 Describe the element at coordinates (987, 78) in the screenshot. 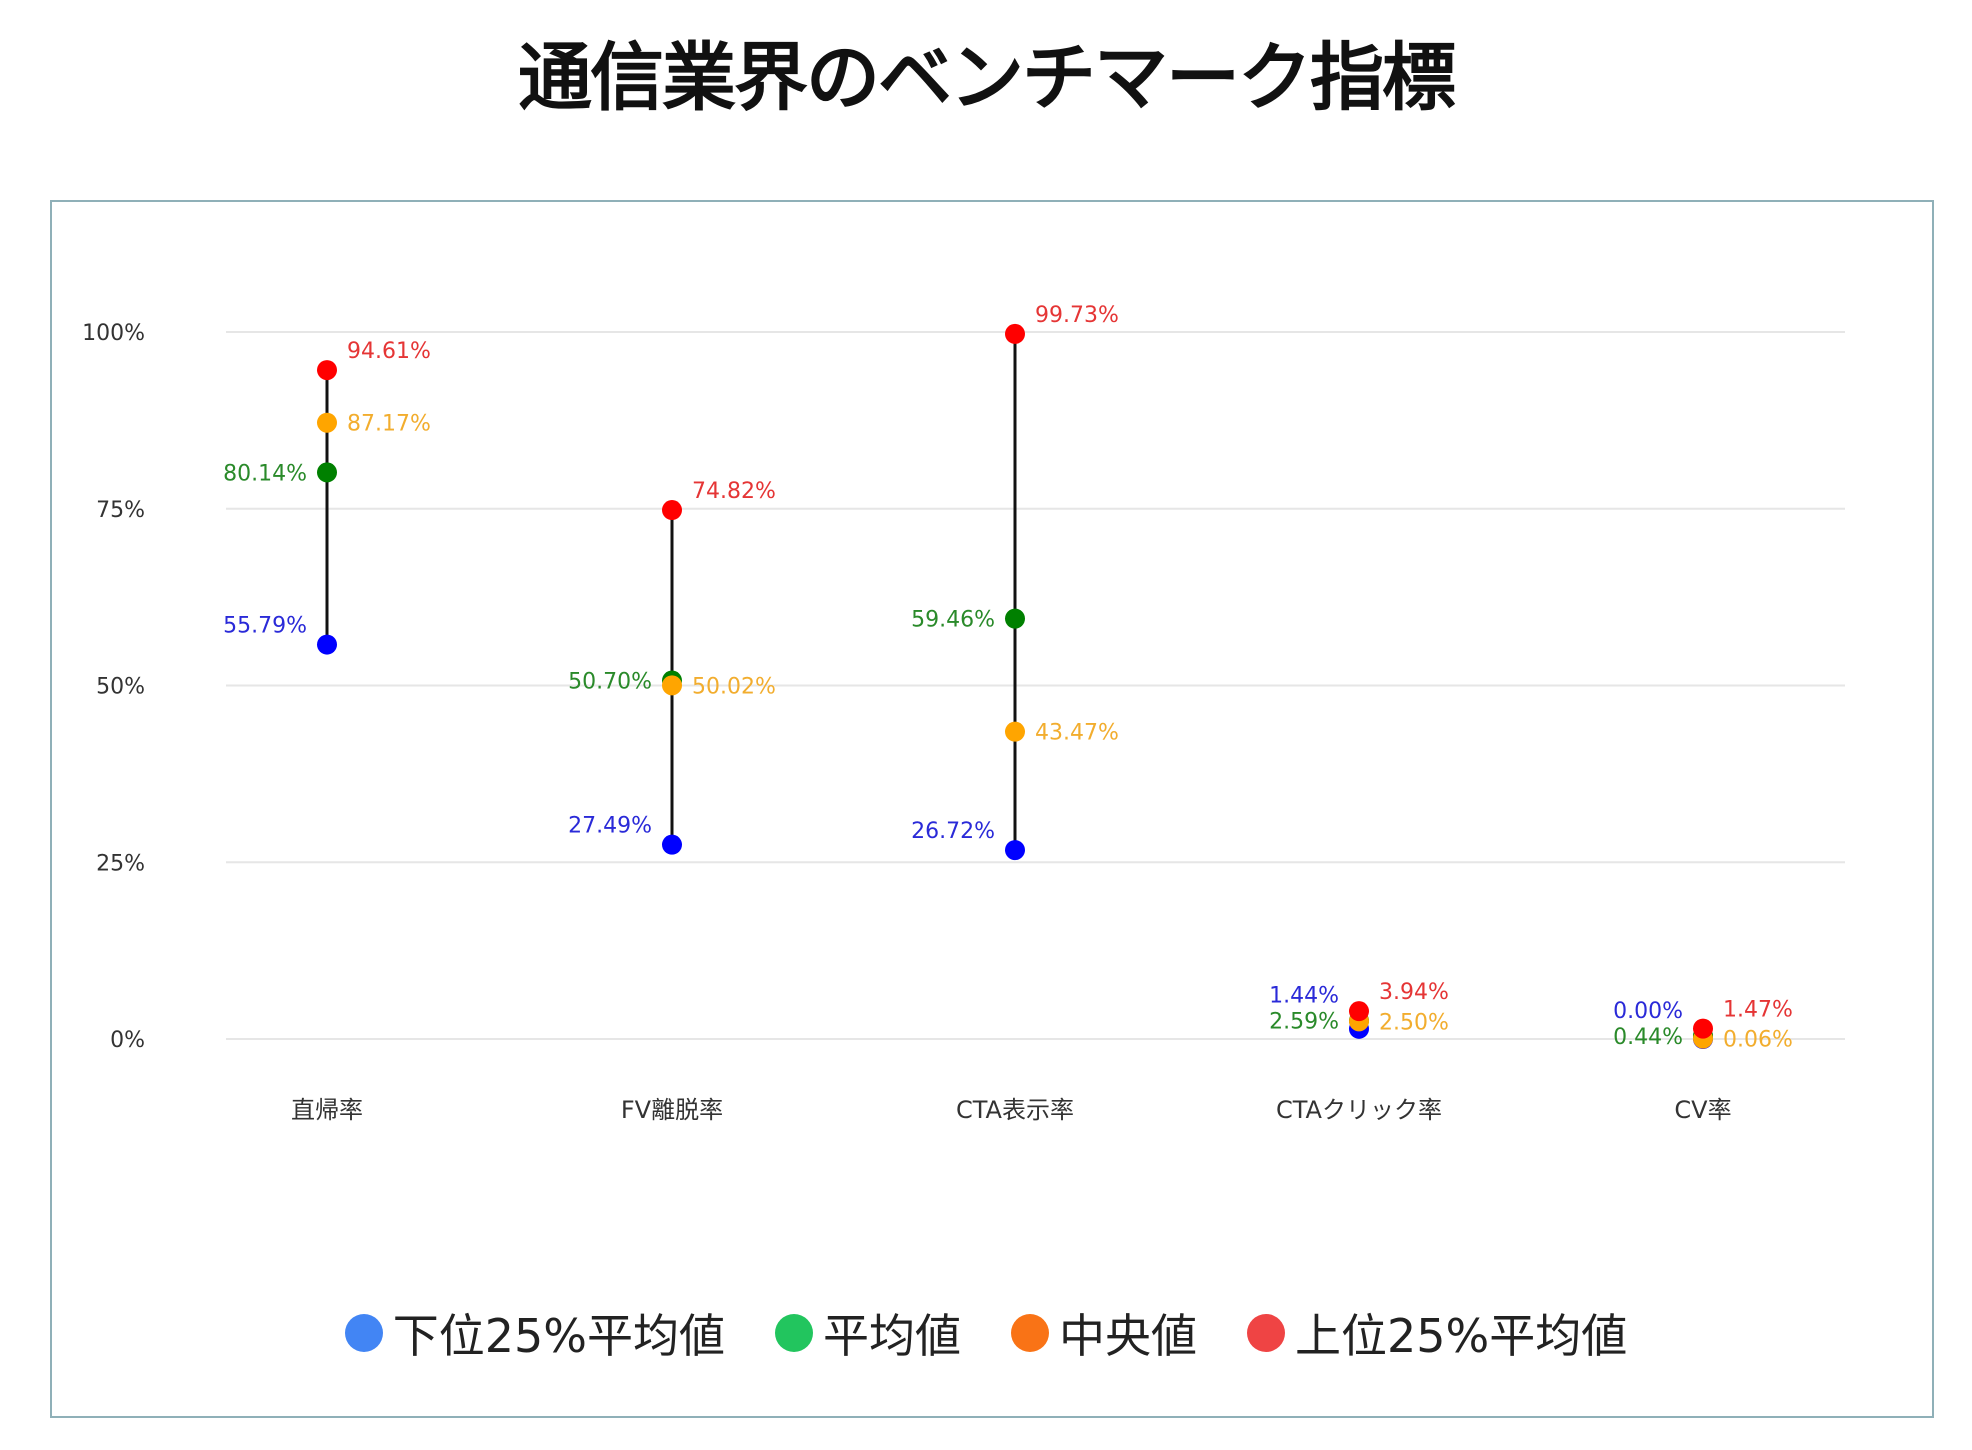

I see `page-title: 通信業界のベンチマーク指標` at that location.